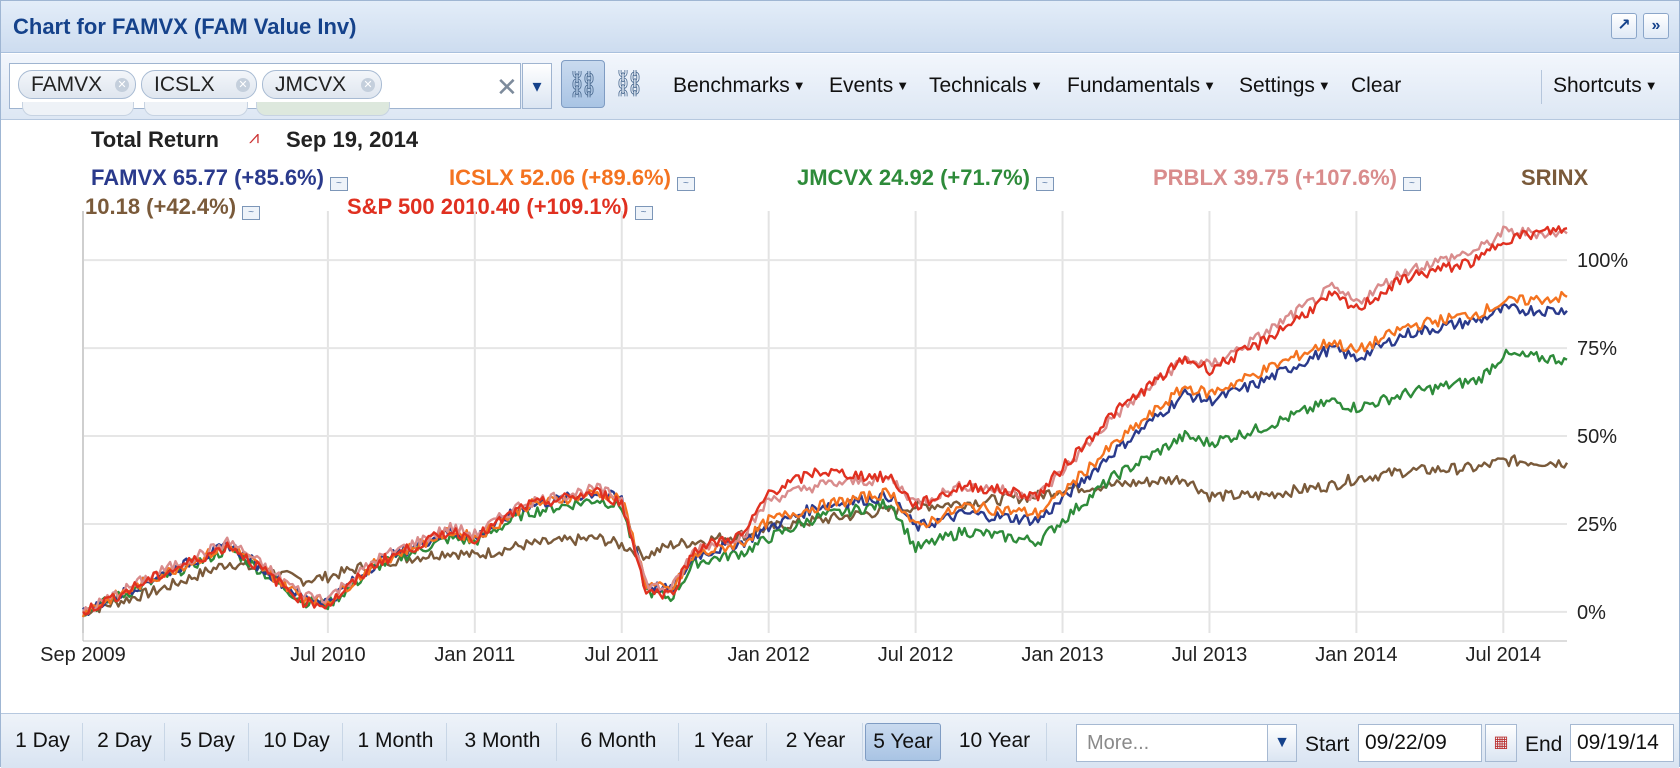 The image size is (1680, 768). What do you see at coordinates (1602, 261) in the screenshot?
I see `y-tick-label: 100%` at bounding box center [1602, 261].